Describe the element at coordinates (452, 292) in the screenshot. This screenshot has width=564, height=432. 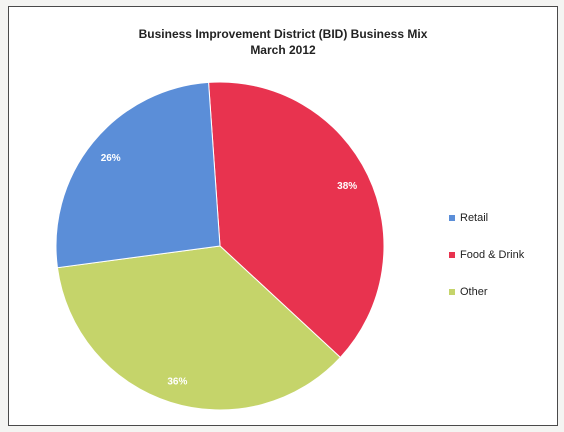
I see `legend-swatch-other` at that location.